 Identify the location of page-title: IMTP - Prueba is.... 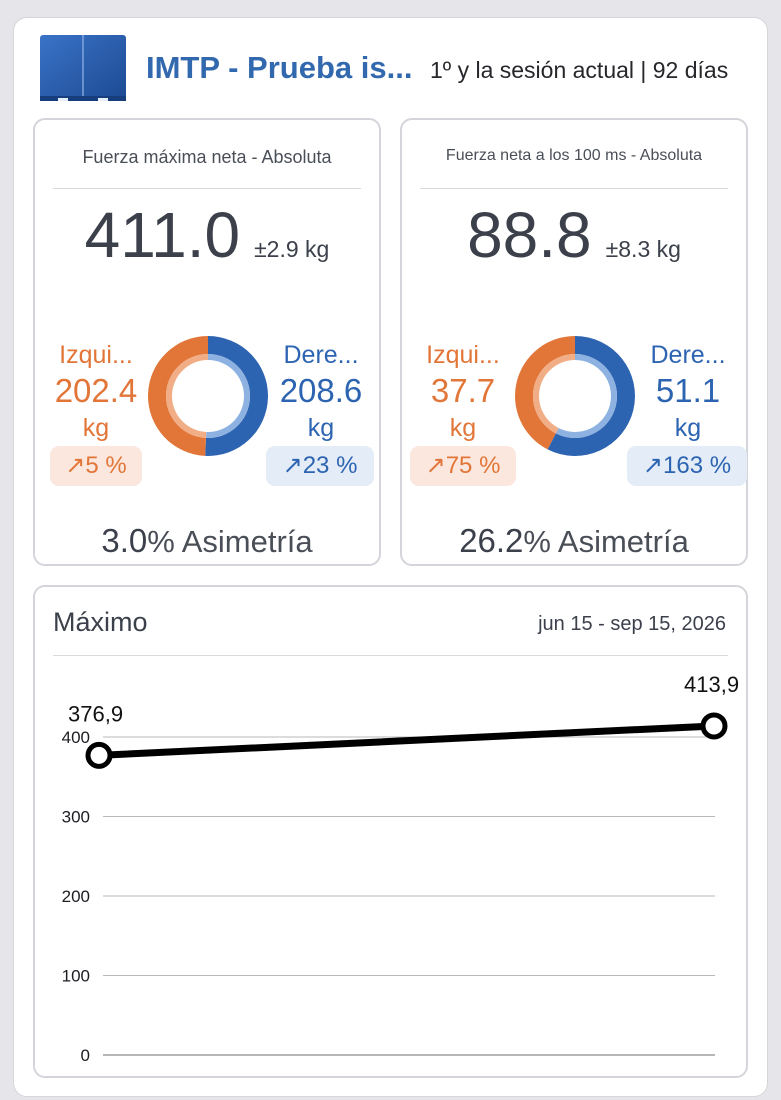
(279, 67).